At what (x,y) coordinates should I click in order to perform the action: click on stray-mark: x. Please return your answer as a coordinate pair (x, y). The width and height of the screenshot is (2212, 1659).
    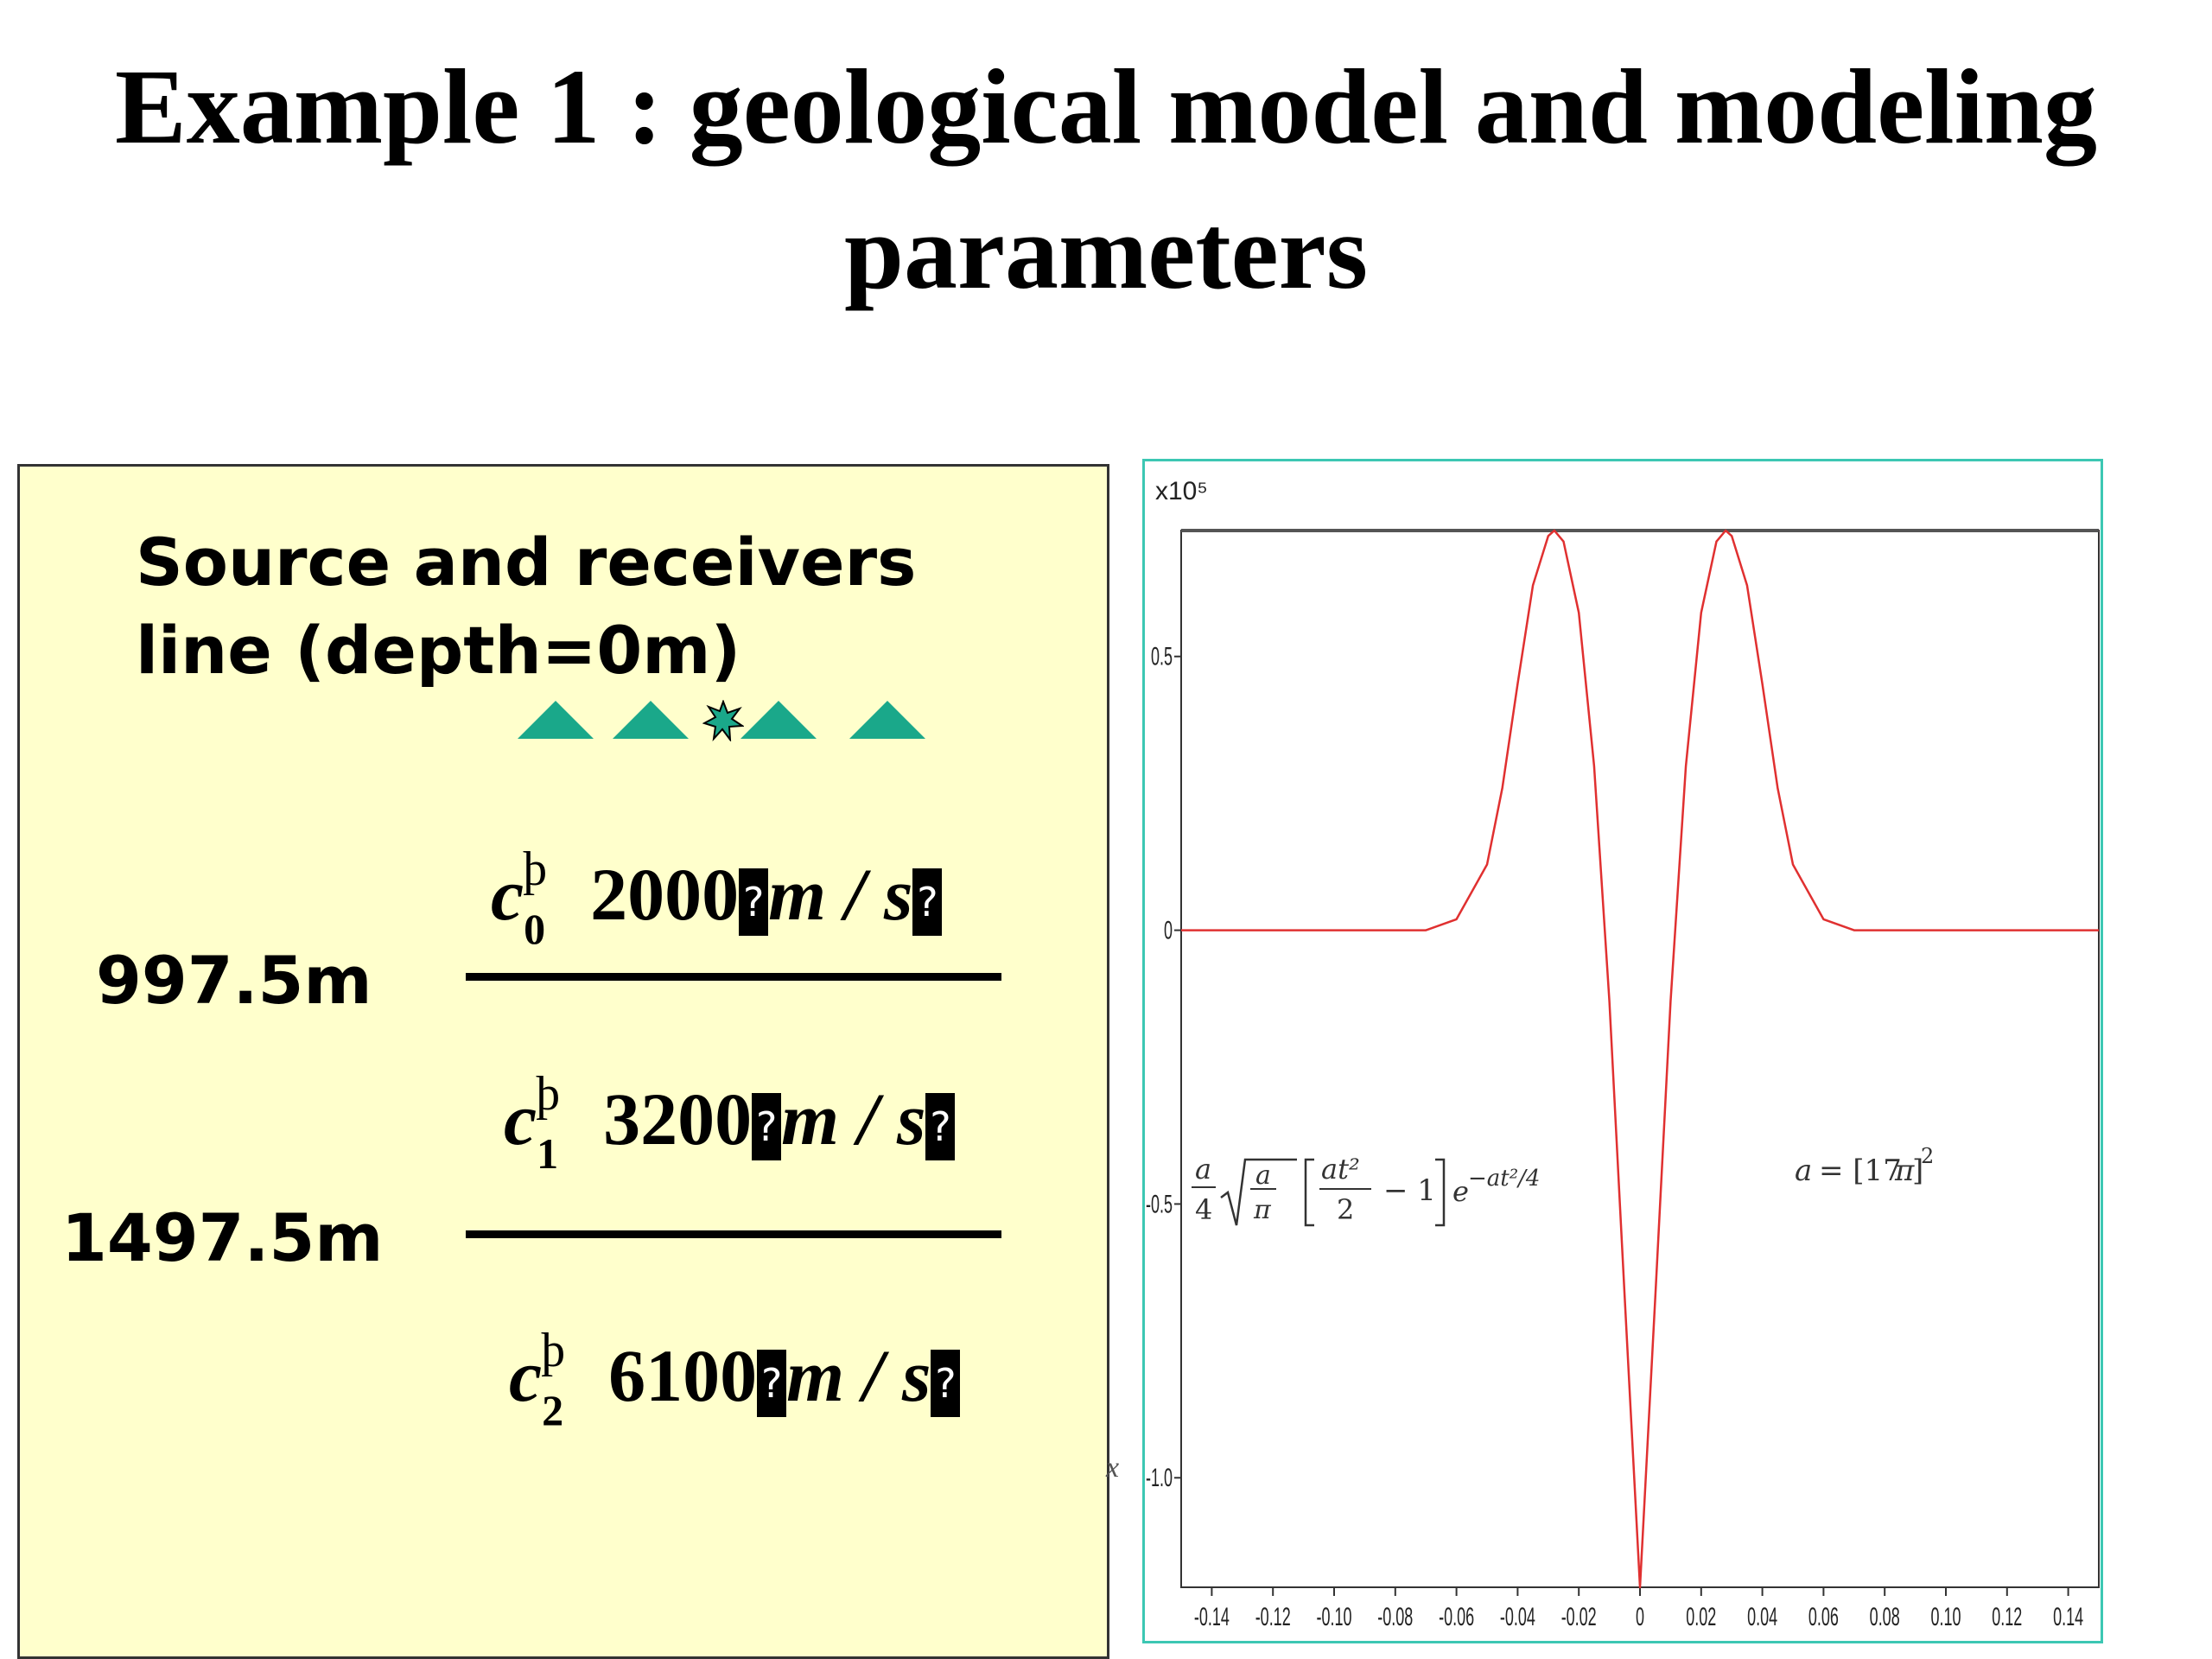
    Looking at the image, I should click on (1113, 1468).